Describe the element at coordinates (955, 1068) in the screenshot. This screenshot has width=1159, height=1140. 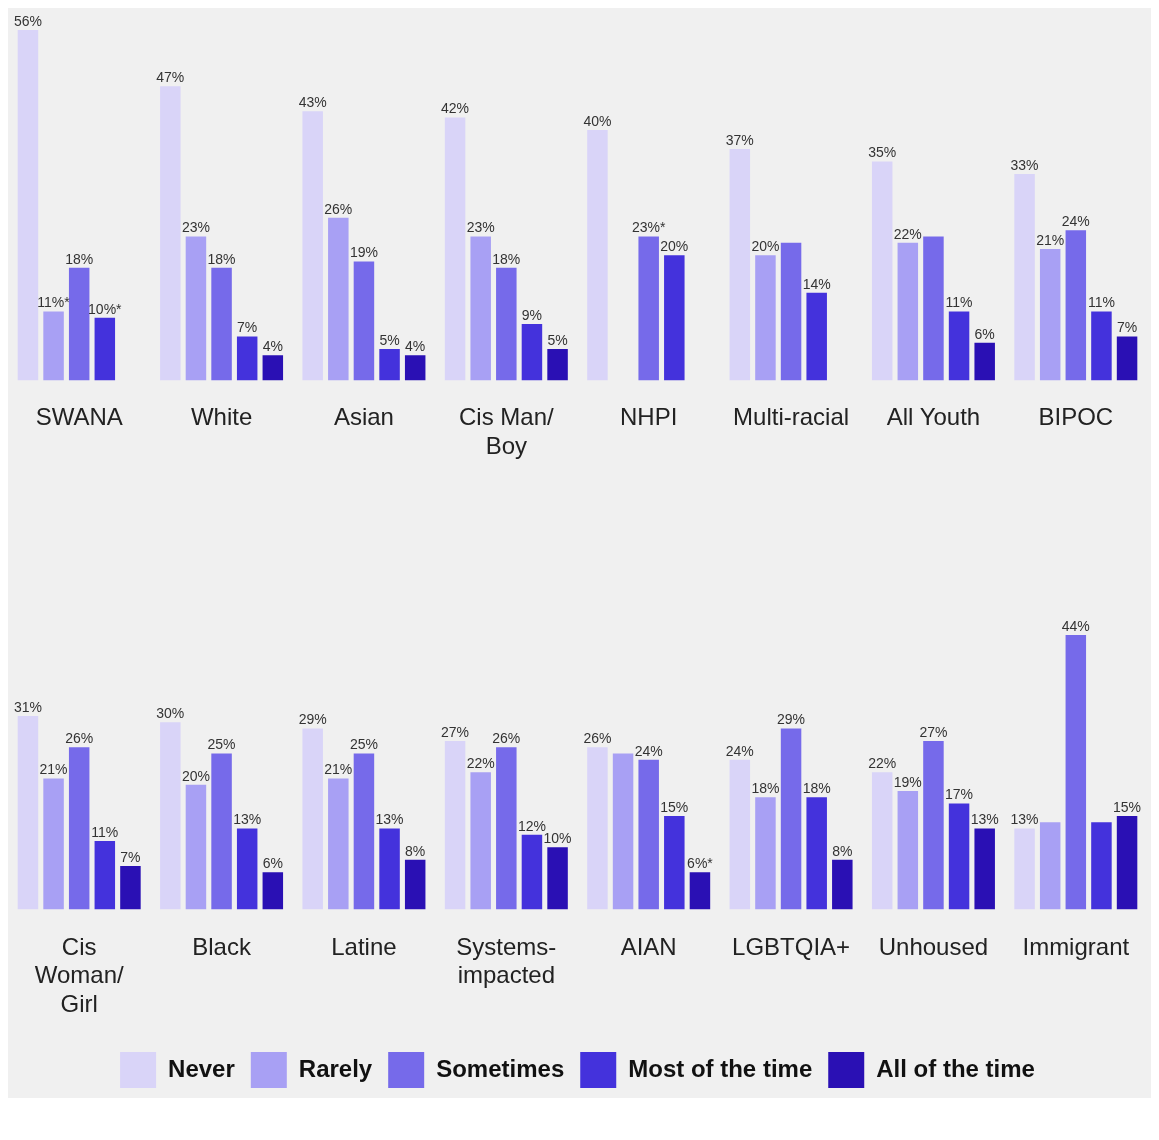
I see `legend-label: All of the time` at that location.